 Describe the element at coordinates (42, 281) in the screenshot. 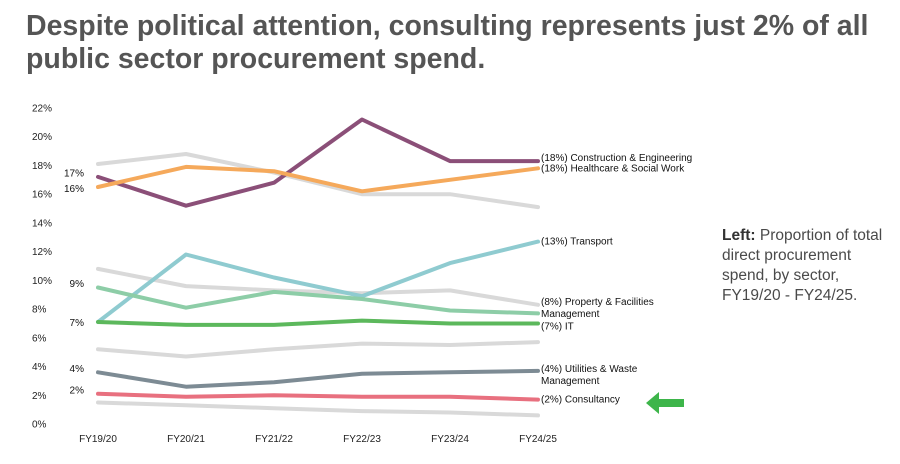

I see `y-tick-label: 10%` at that location.